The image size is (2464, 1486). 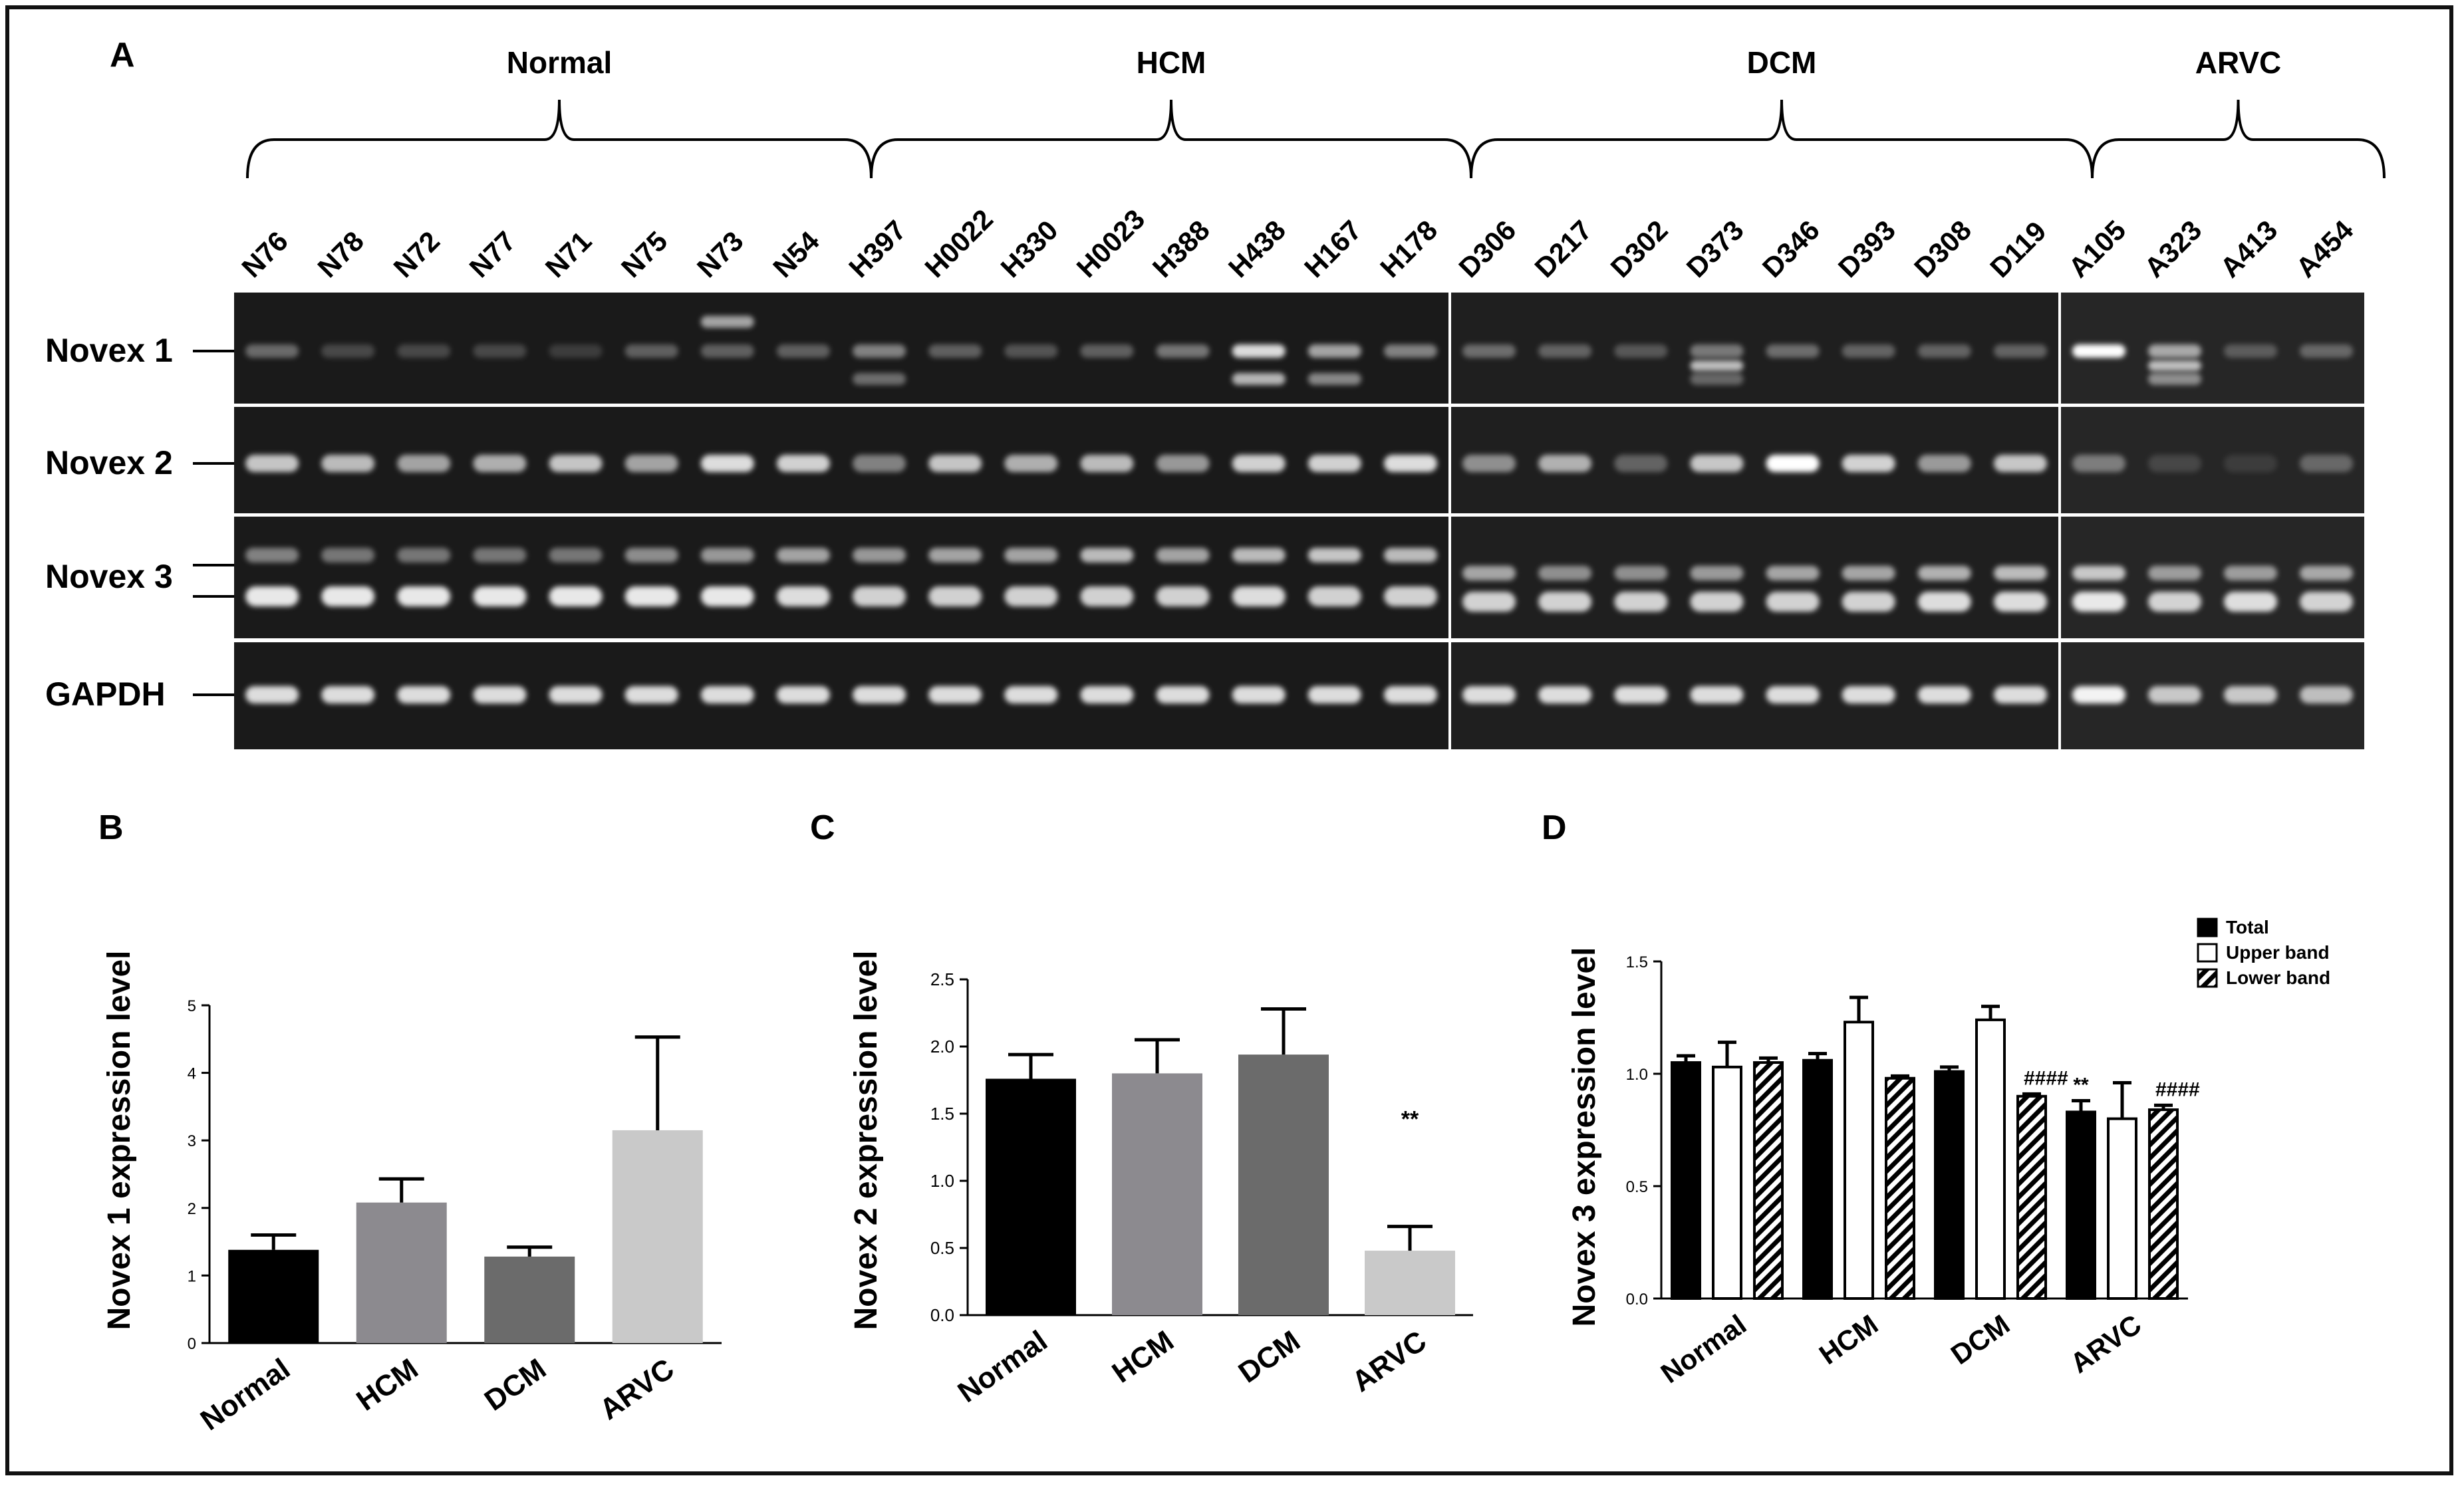 I want to click on lane-label: A454, so click(x=2325, y=249).